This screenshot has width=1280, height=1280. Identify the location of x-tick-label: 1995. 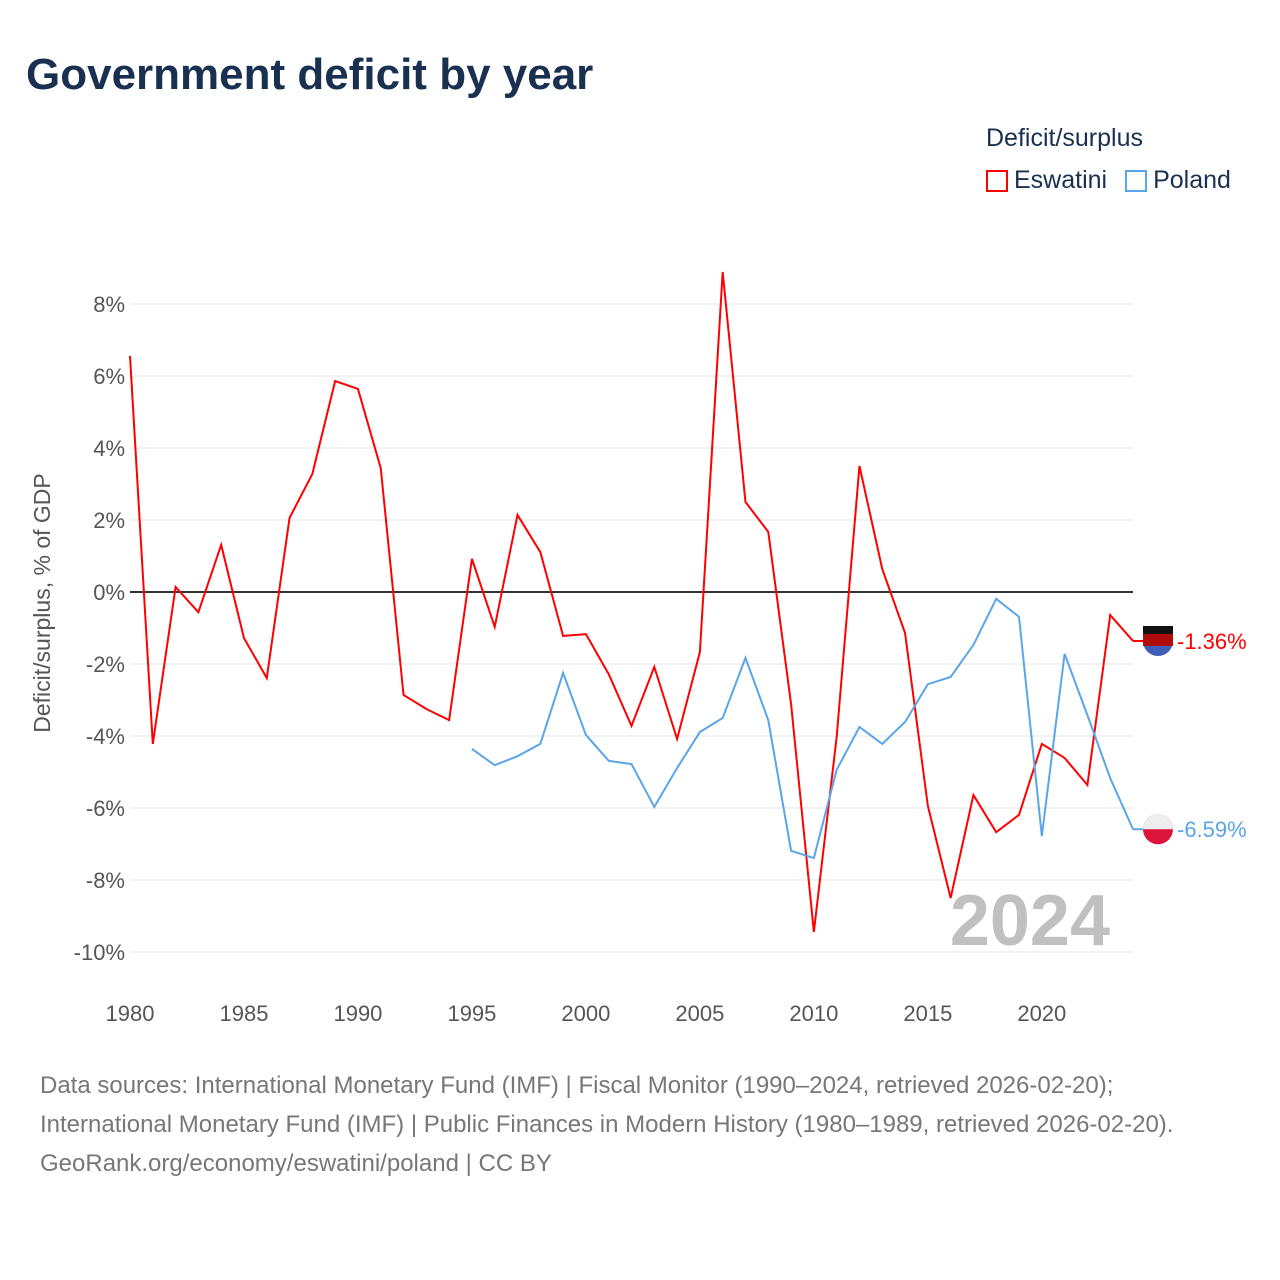
(471, 1013).